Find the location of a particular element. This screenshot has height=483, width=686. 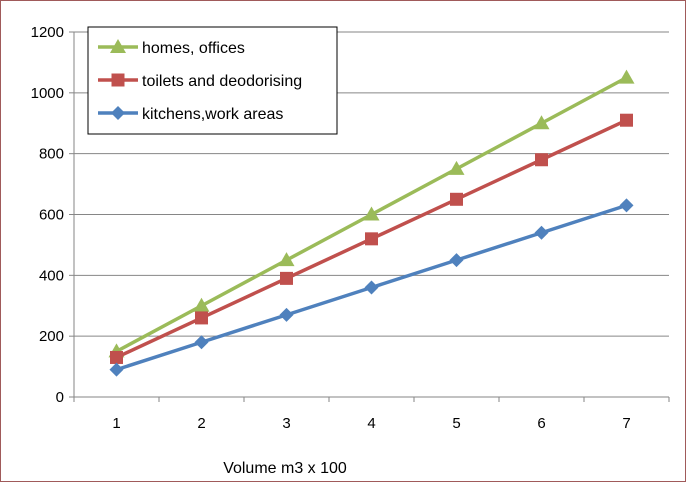

x-tick-label: 1 is located at coordinates (116, 423).